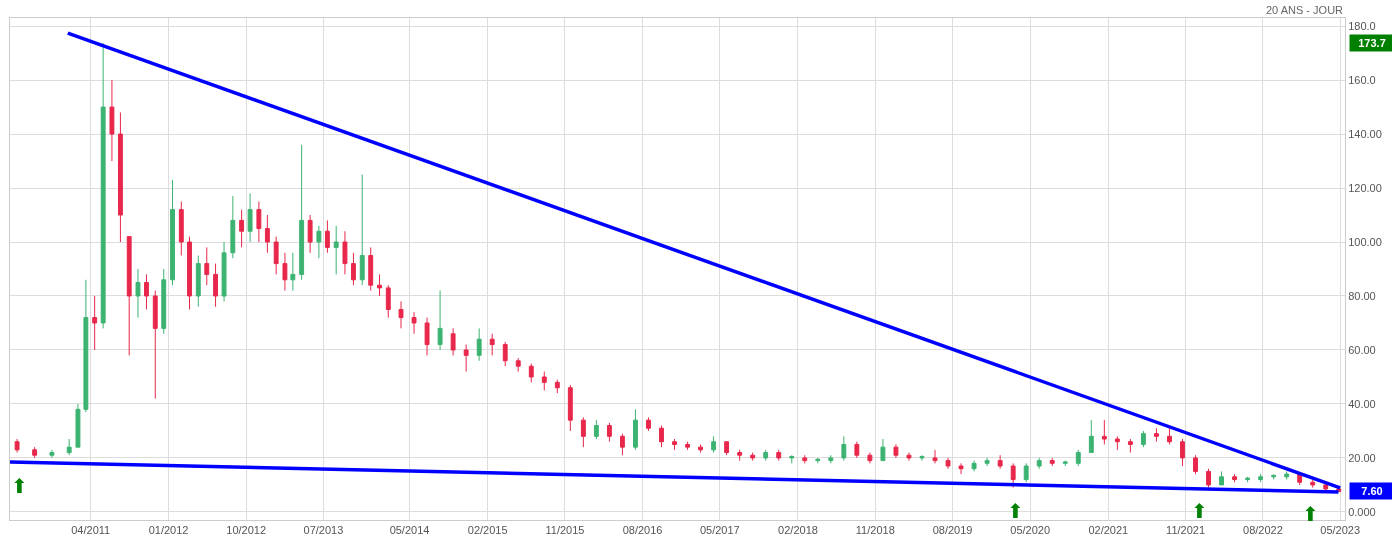 The image size is (1392, 547). Describe the element at coordinates (1362, 511) in the screenshot. I see `y-tick-label: 0.000` at that location.